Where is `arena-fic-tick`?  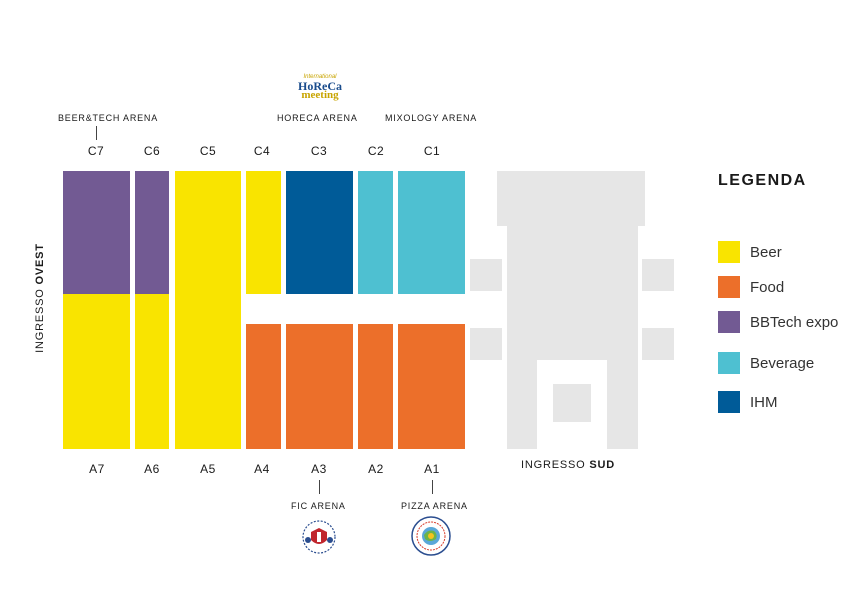
arena-fic-tick is located at coordinates (319, 487).